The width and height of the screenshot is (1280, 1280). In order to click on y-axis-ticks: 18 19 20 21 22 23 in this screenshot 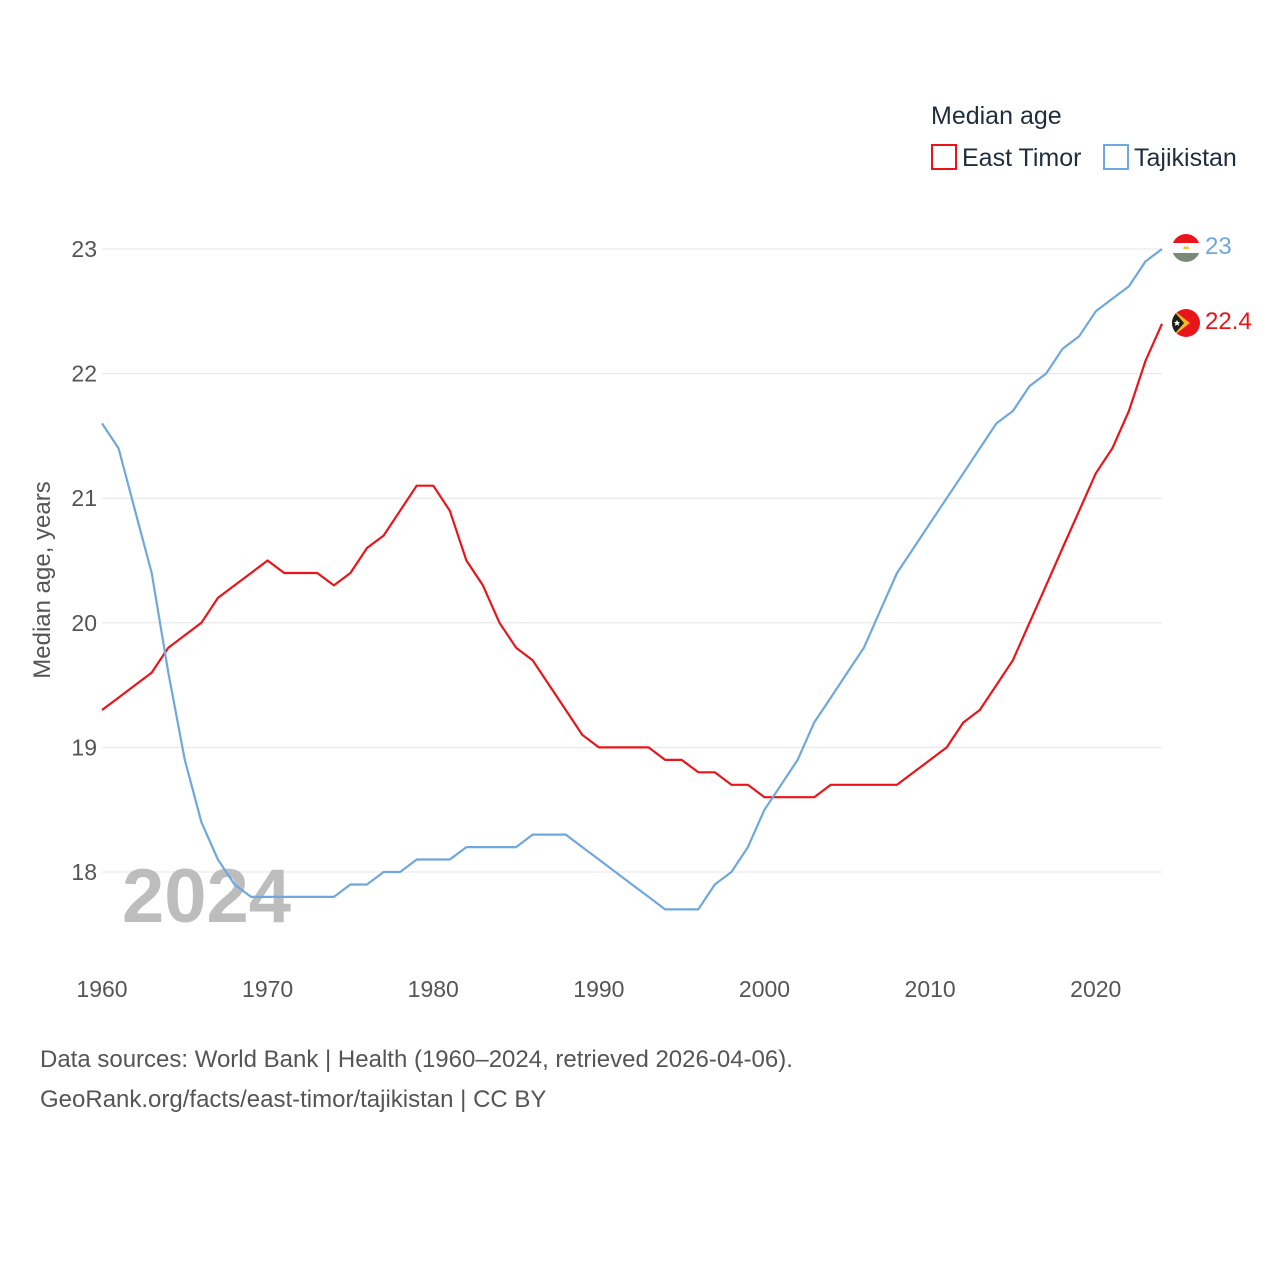, I will do `click(84, 560)`.